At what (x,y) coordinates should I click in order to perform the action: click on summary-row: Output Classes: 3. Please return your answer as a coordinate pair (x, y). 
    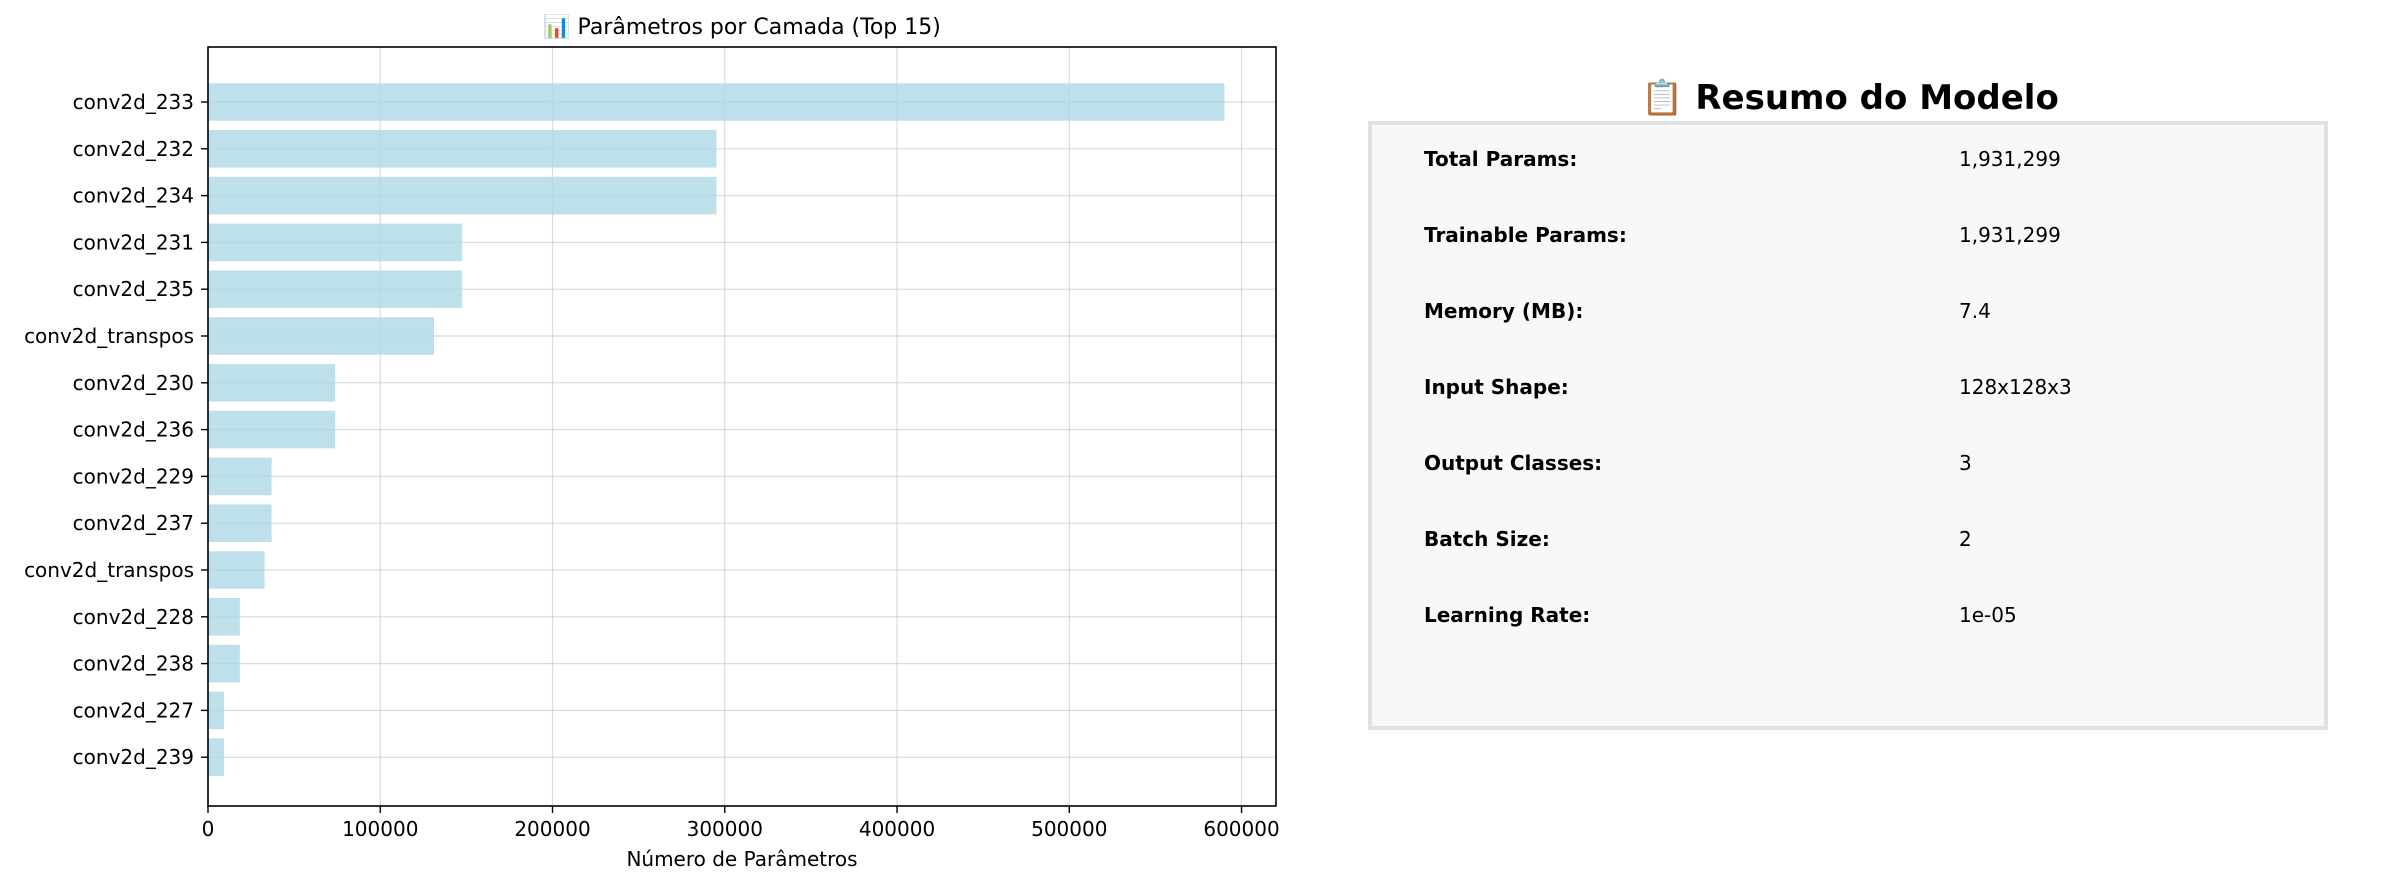
    Looking at the image, I should click on (1864, 466).